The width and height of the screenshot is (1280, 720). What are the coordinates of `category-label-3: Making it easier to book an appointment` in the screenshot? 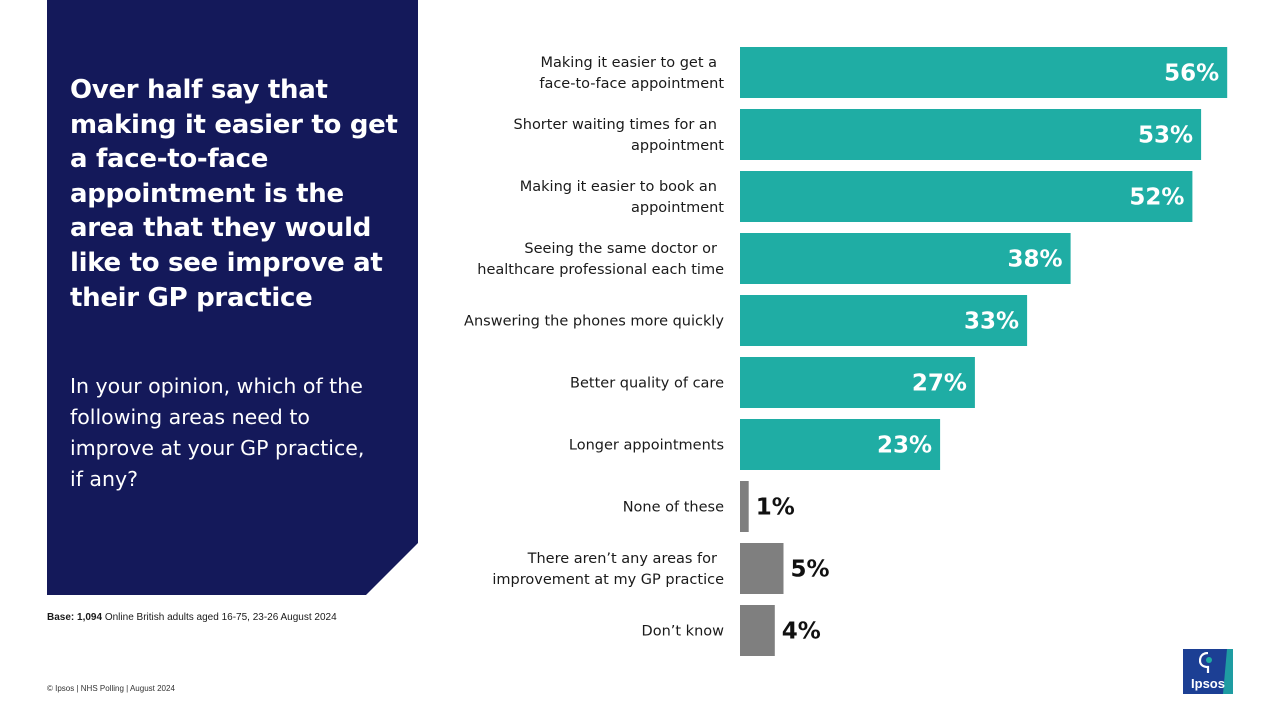 It's located at (622, 197).